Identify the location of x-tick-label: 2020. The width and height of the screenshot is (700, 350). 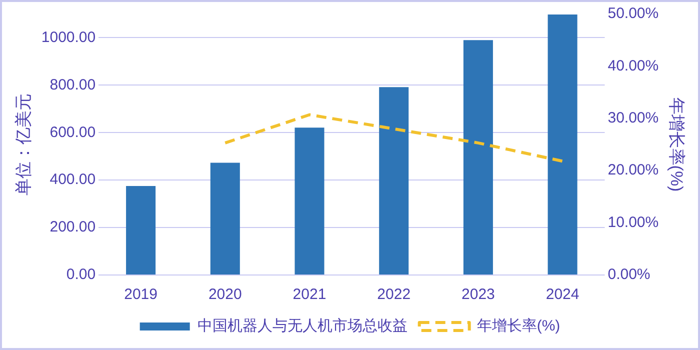
(225, 295).